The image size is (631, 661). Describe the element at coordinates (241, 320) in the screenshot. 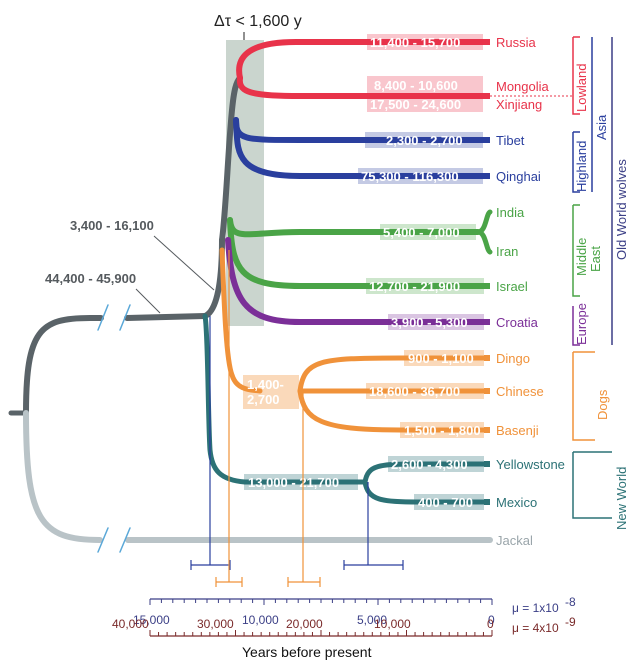

I see `dogs-stem` at that location.